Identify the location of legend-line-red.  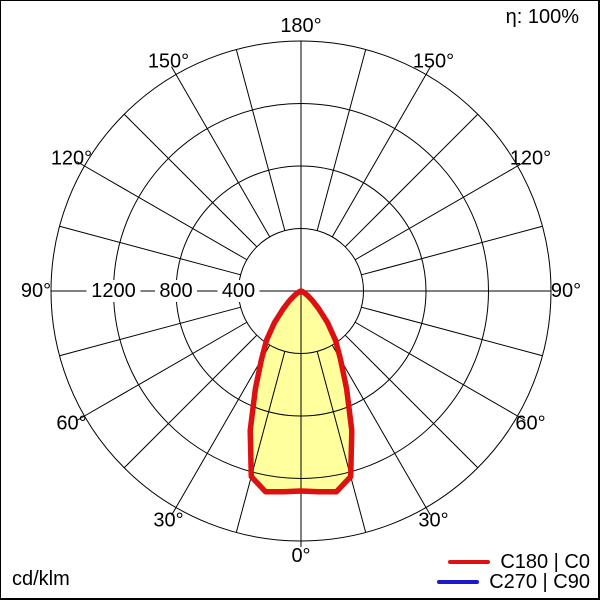
(469, 562).